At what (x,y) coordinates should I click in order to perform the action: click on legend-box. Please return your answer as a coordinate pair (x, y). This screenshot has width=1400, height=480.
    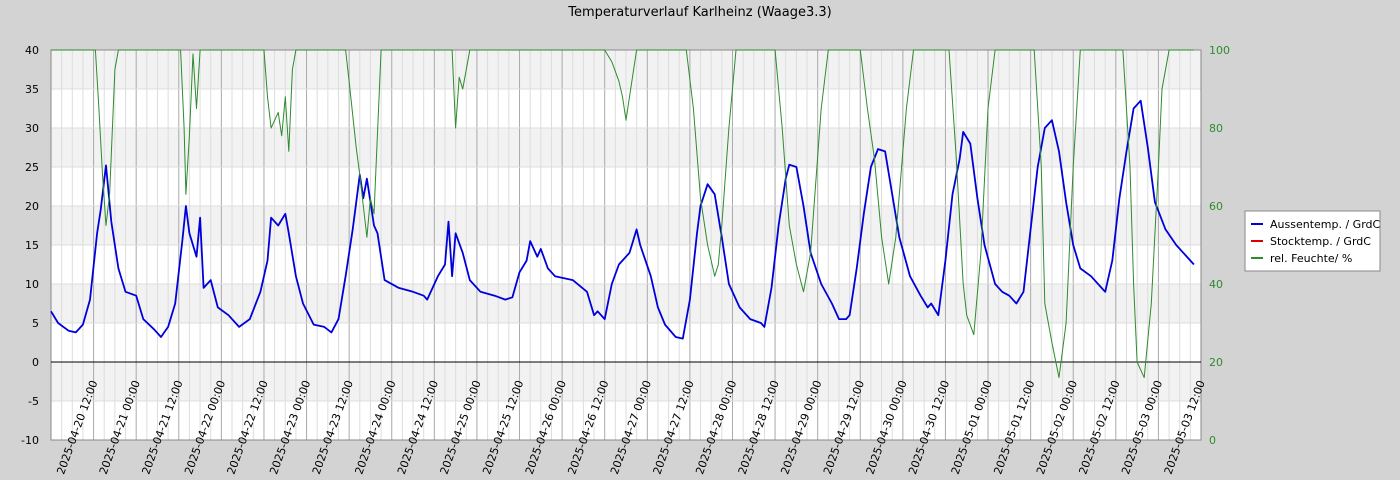
    Looking at the image, I should click on (1312, 241).